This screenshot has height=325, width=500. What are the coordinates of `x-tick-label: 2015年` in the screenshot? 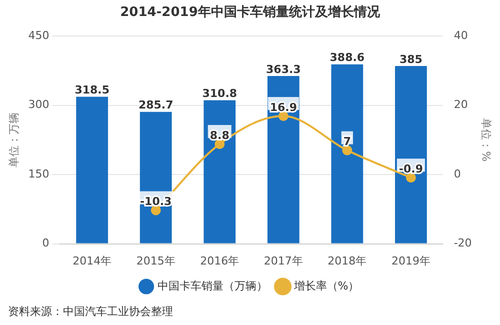 It's located at (156, 261).